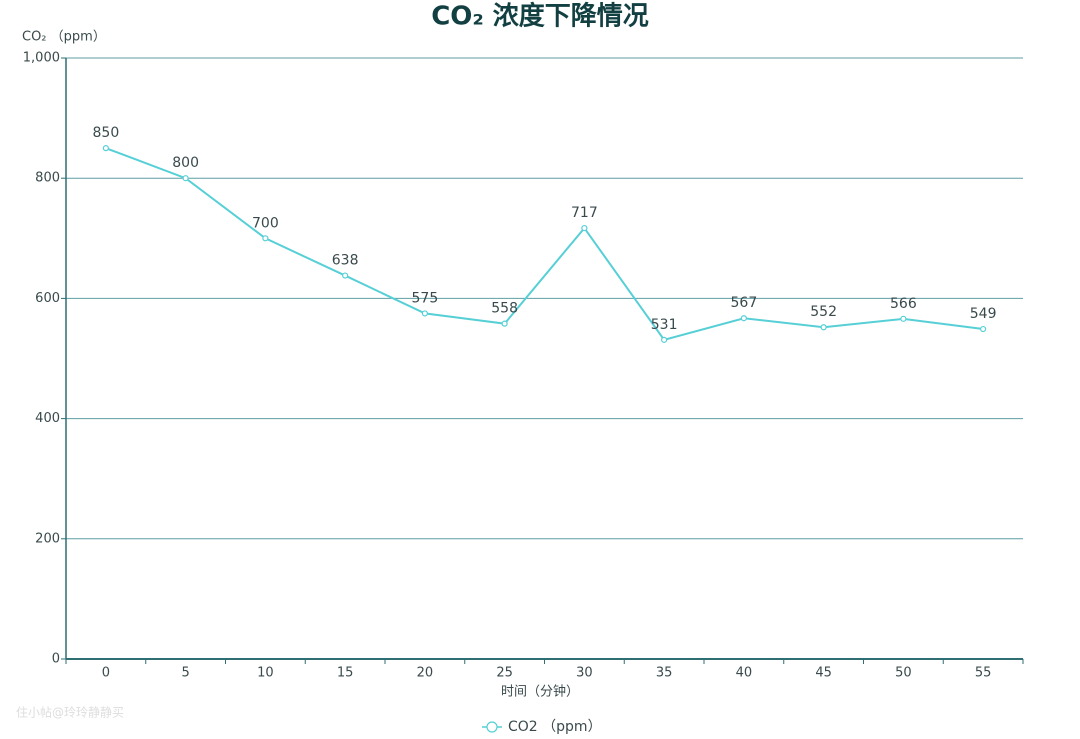 The height and width of the screenshot is (739, 1080). Describe the element at coordinates (504, 309) in the screenshot. I see `data-label: 558` at that location.